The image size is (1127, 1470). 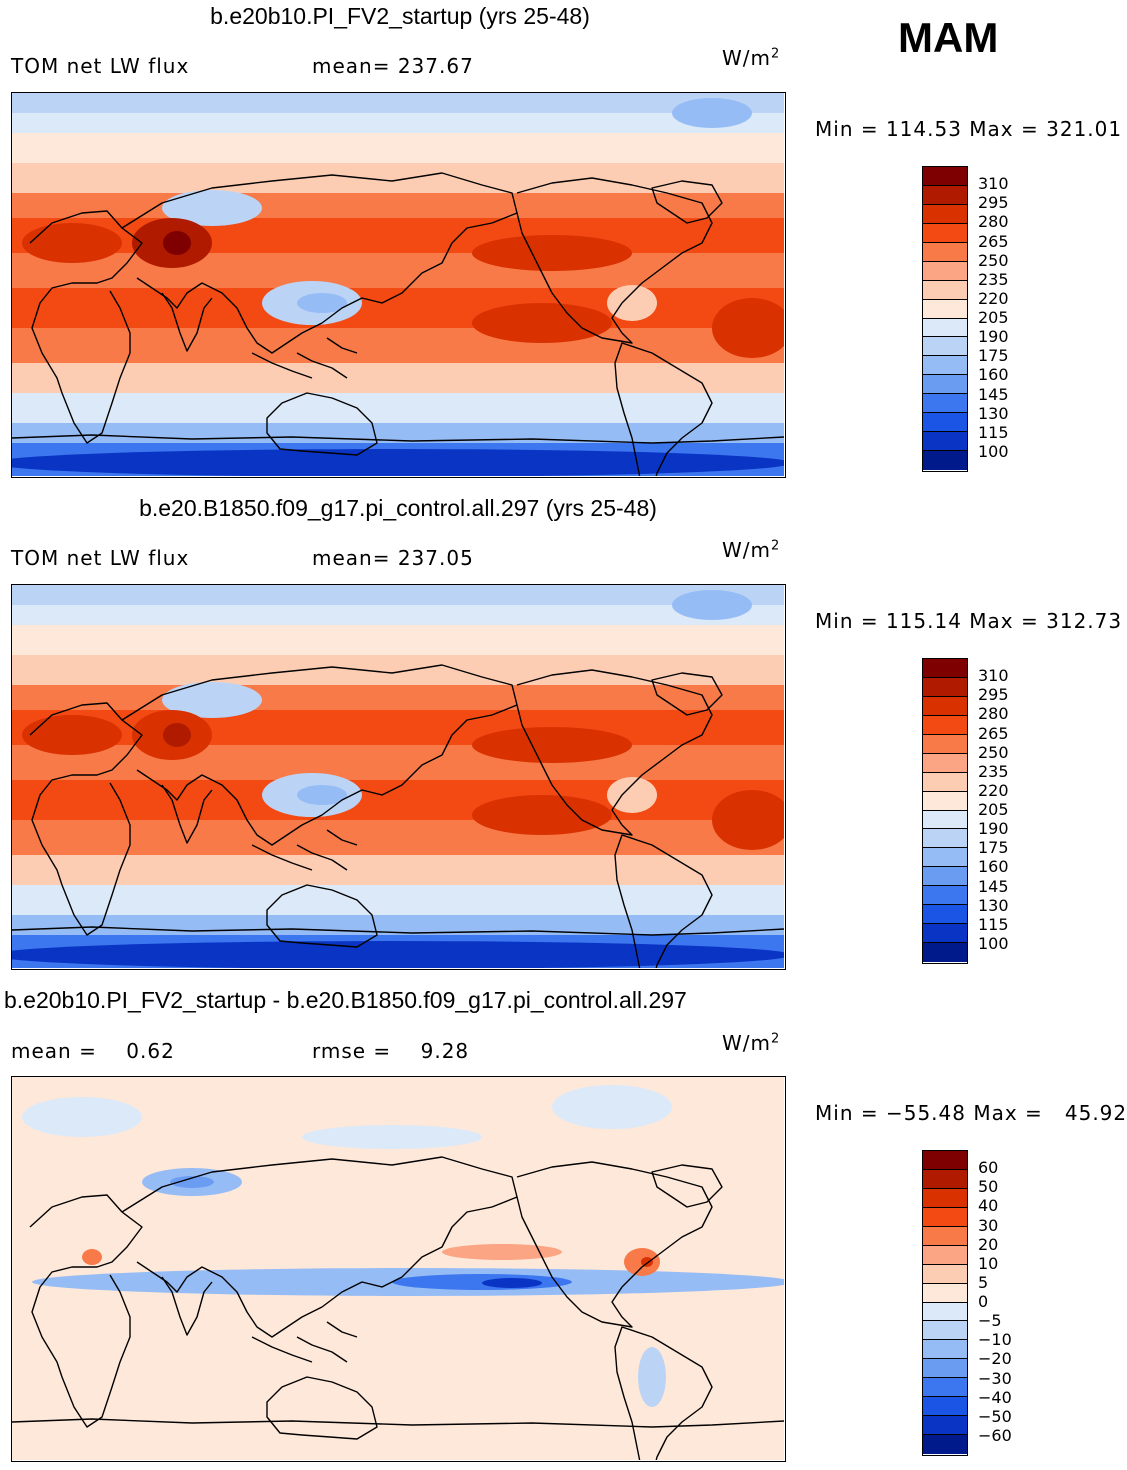 What do you see at coordinates (751, 550) in the screenshot?
I see `panel2-unit-label: W/m2` at bounding box center [751, 550].